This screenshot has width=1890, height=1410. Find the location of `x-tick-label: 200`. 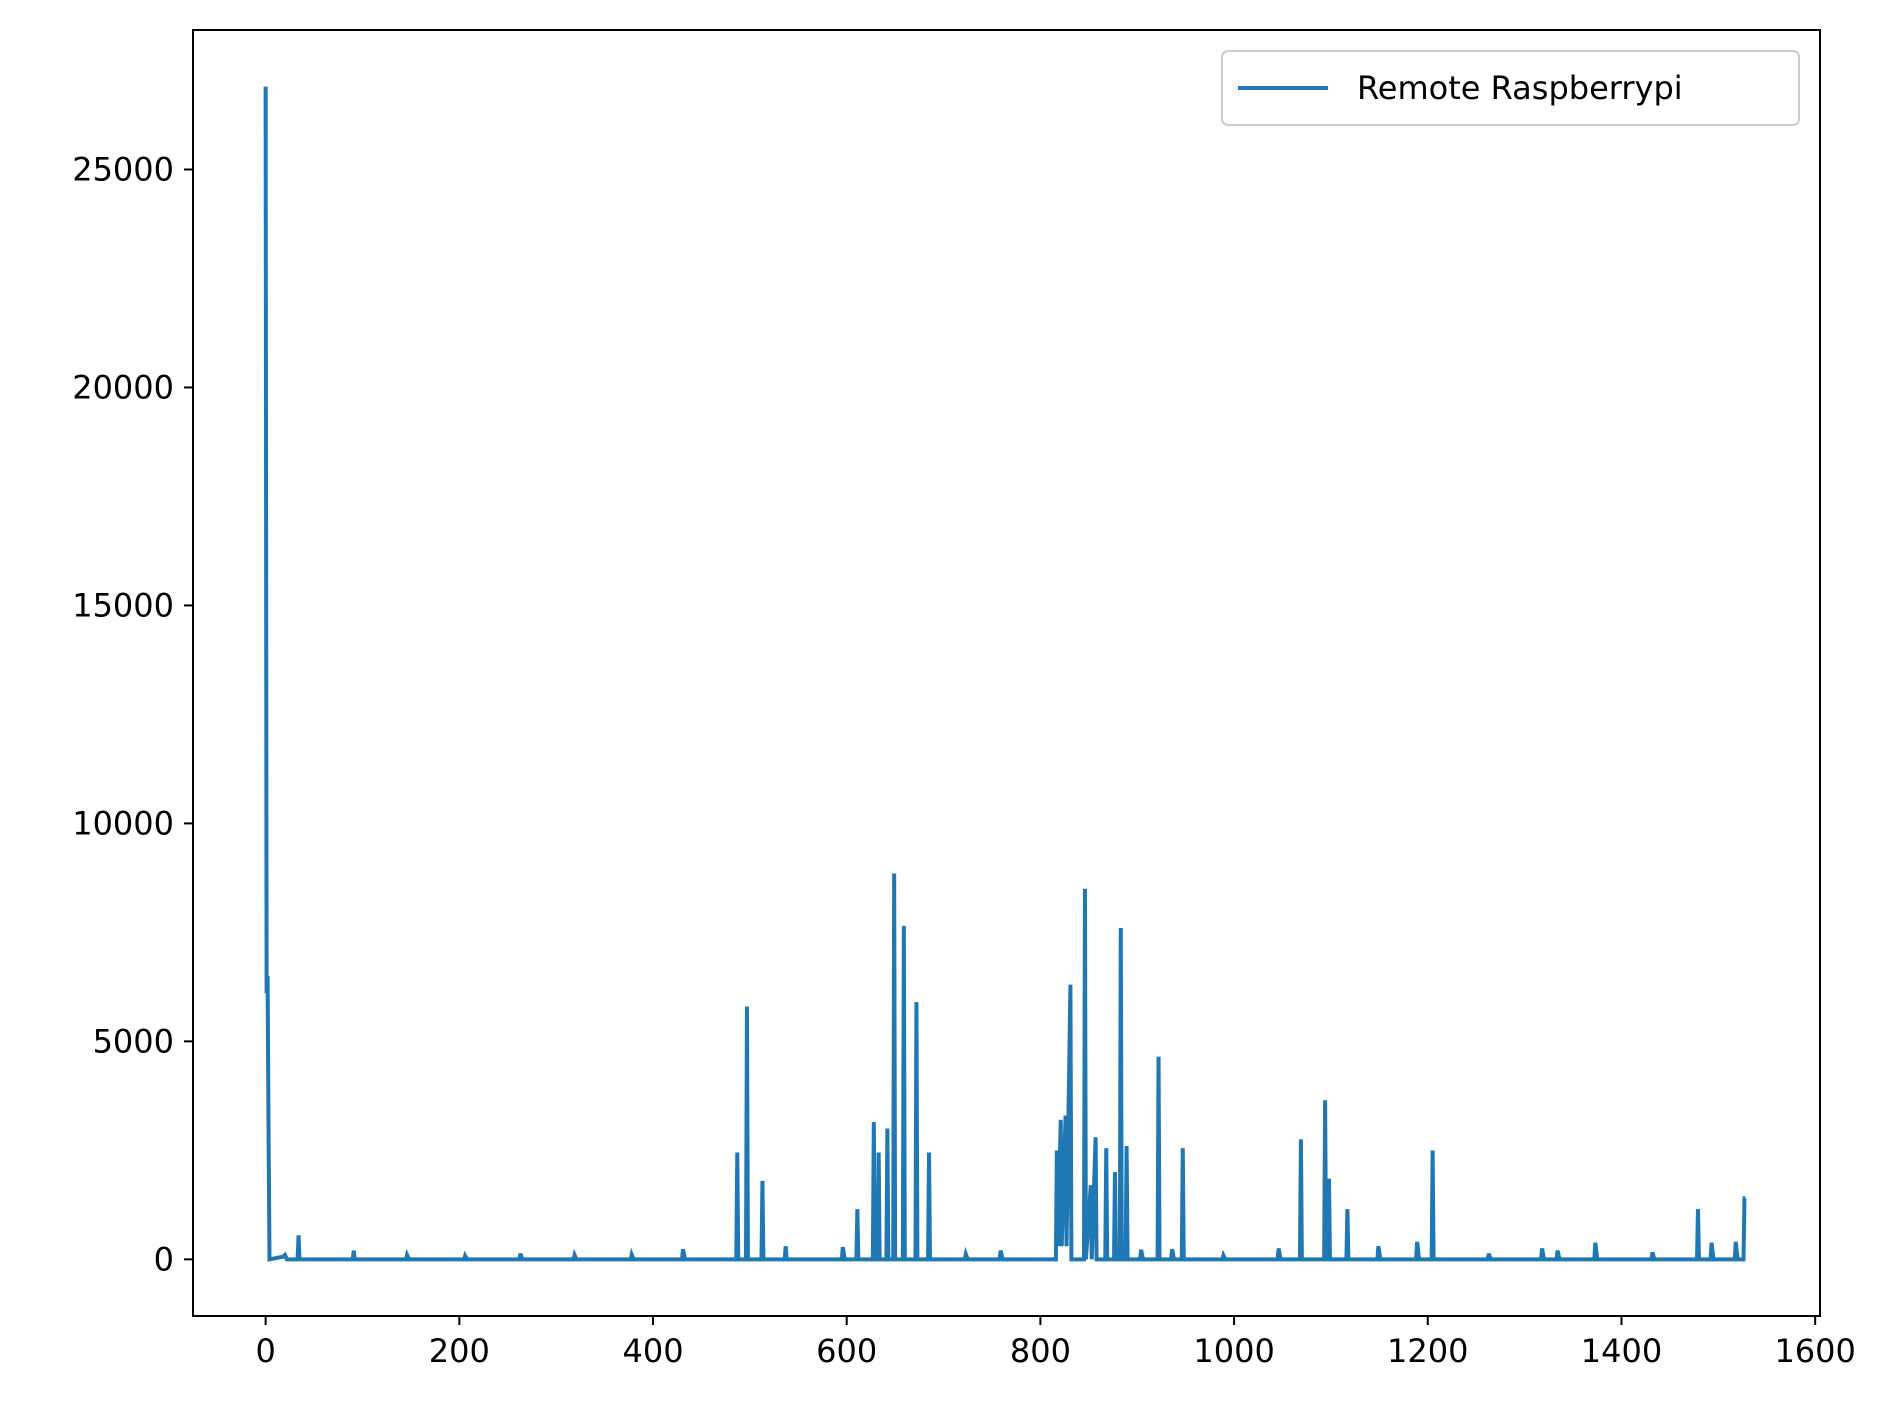

x-tick-label: 200 is located at coordinates (459, 1351).